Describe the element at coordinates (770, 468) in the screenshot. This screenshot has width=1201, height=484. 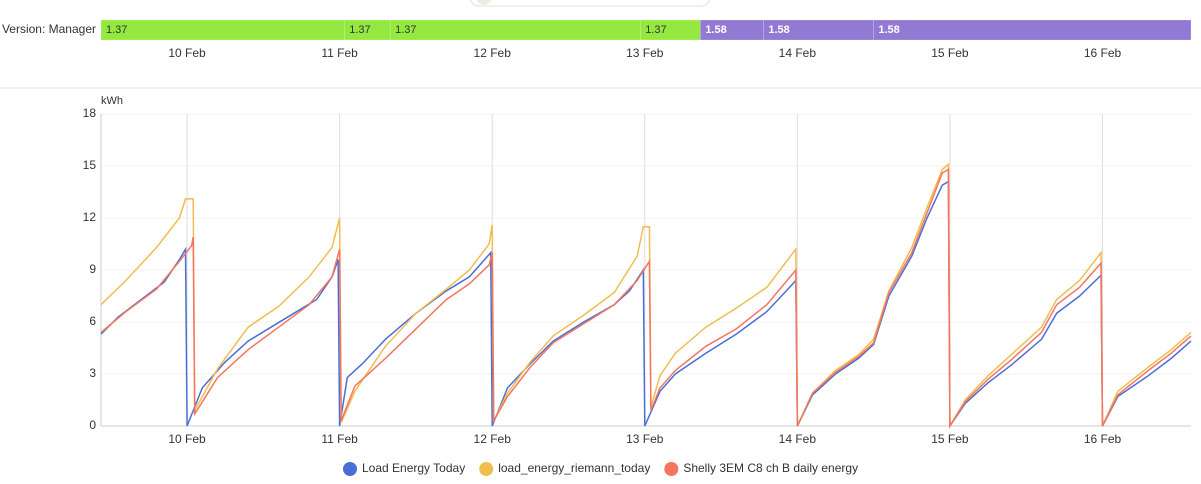
I see `legend-label: Shelly 3EM C8 ch B daily energy` at that location.